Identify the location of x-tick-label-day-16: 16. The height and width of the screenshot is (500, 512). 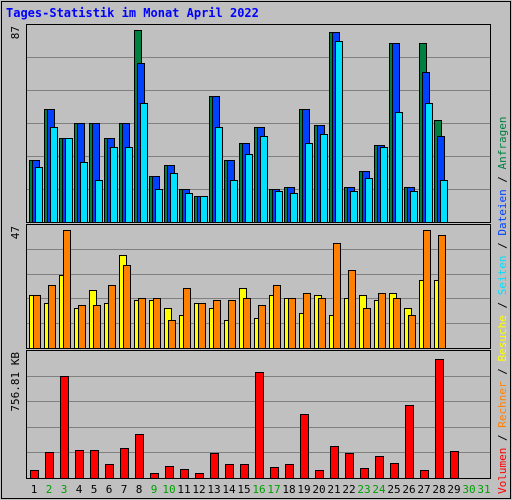
(258, 489).